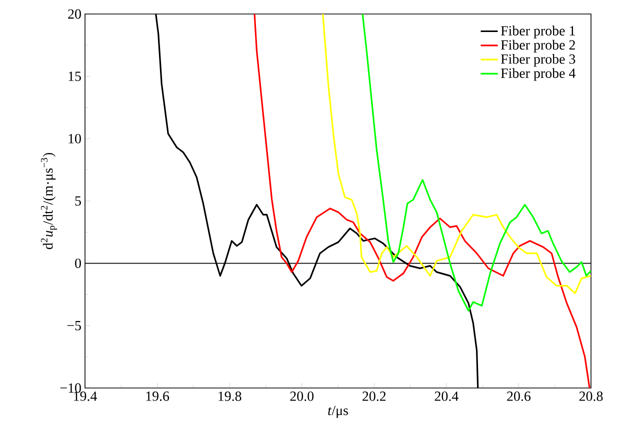 The width and height of the screenshot is (630, 445). What do you see at coordinates (70, 388) in the screenshot?
I see `y-tick-label: −10` at bounding box center [70, 388].